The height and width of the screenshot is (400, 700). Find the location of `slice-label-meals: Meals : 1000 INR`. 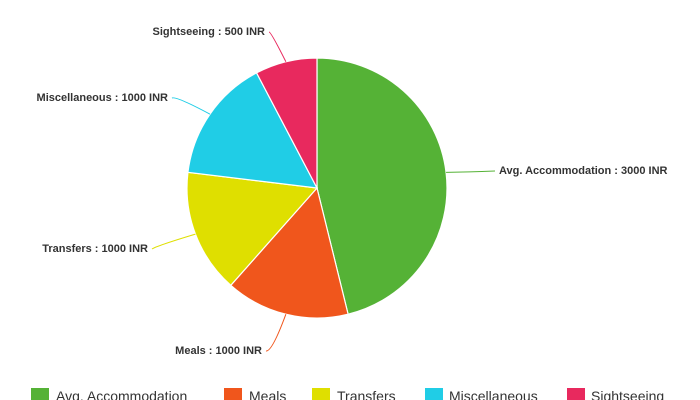

slice-label-meals: Meals : 1000 INR is located at coordinates (218, 351).